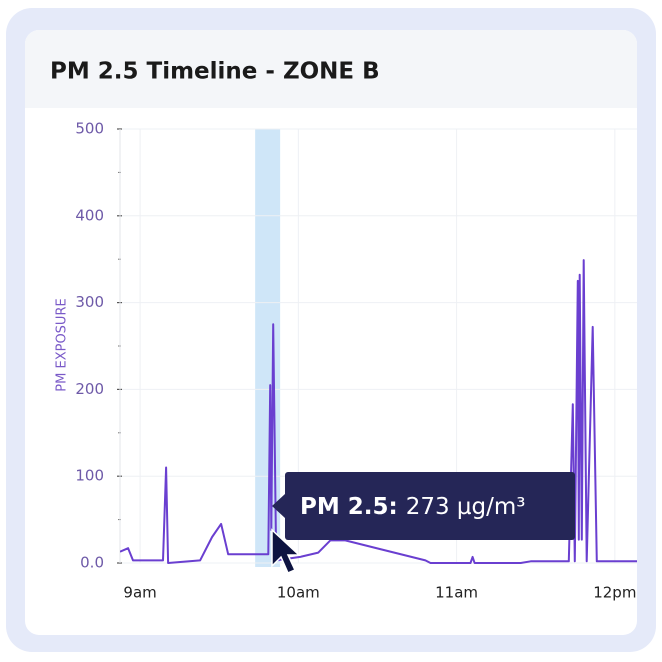 The image size is (662, 662). What do you see at coordinates (89, 129) in the screenshot?
I see `y-tick-label: 500` at bounding box center [89, 129].